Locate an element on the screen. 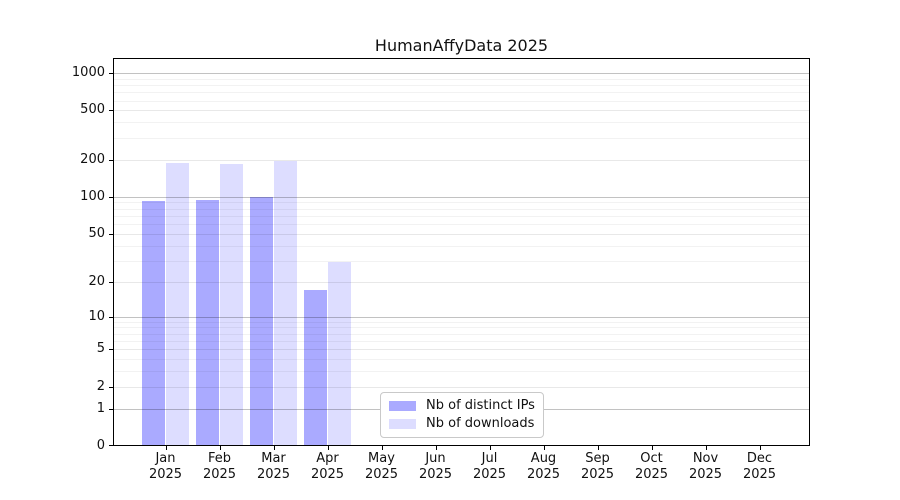 The width and height of the screenshot is (900, 500). y-tick-label: 50 is located at coordinates (96, 233).